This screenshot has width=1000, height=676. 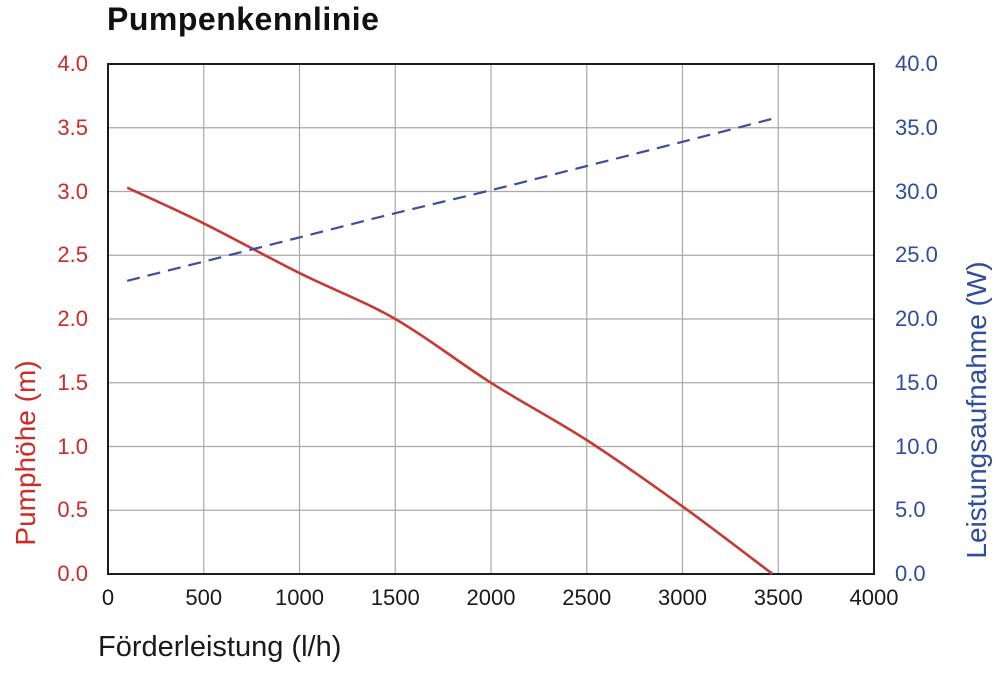 I want to click on x-axis-tick-label: 1500, so click(x=395, y=597).